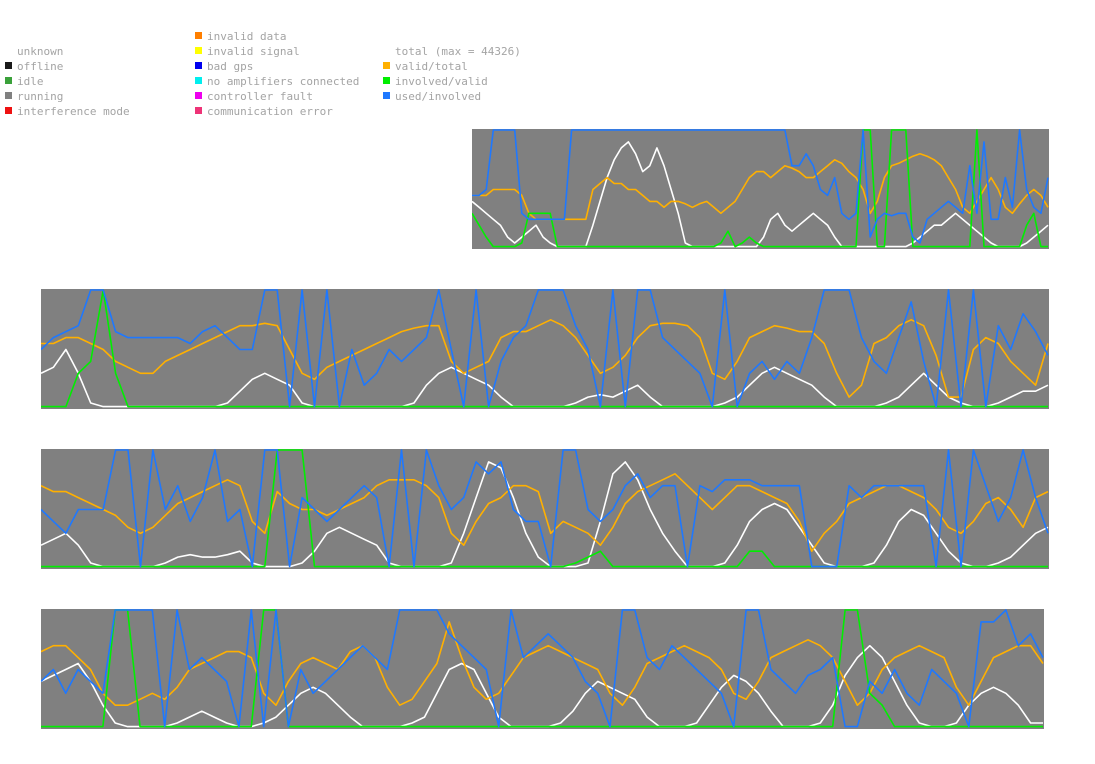 This screenshot has height=764, width=1095. Describe the element at coordinates (198, 95) in the screenshot. I see `legend-swatch-controller-fault` at that location.